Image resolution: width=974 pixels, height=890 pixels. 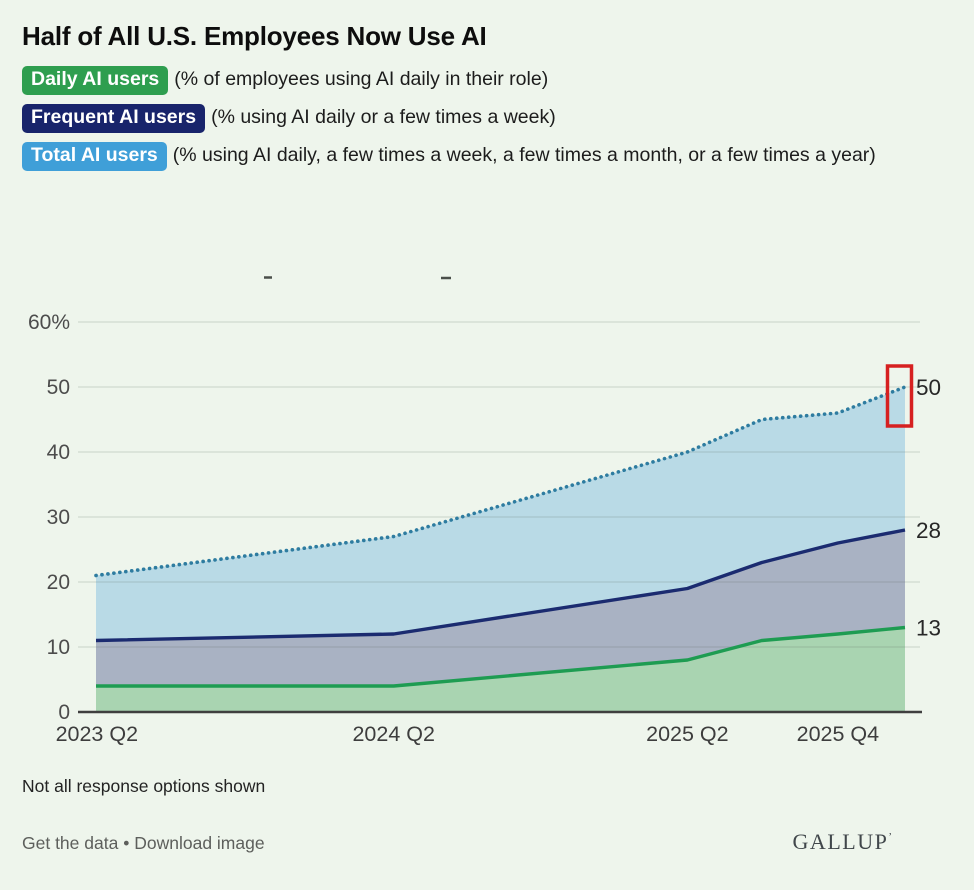 I want to click on legend-badge-frequent: Frequent AI users, so click(x=114, y=118).